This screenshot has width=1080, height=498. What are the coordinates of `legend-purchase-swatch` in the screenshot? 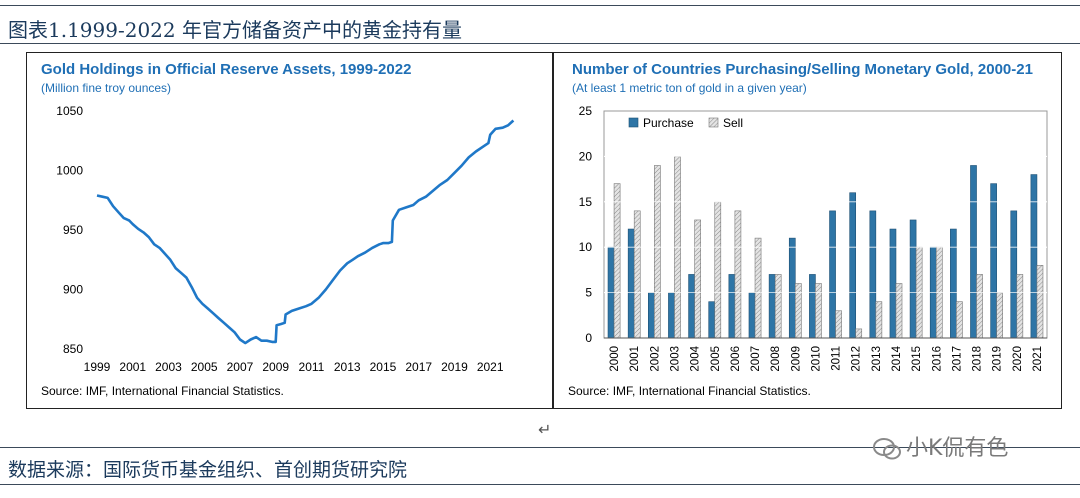 It's located at (633, 122).